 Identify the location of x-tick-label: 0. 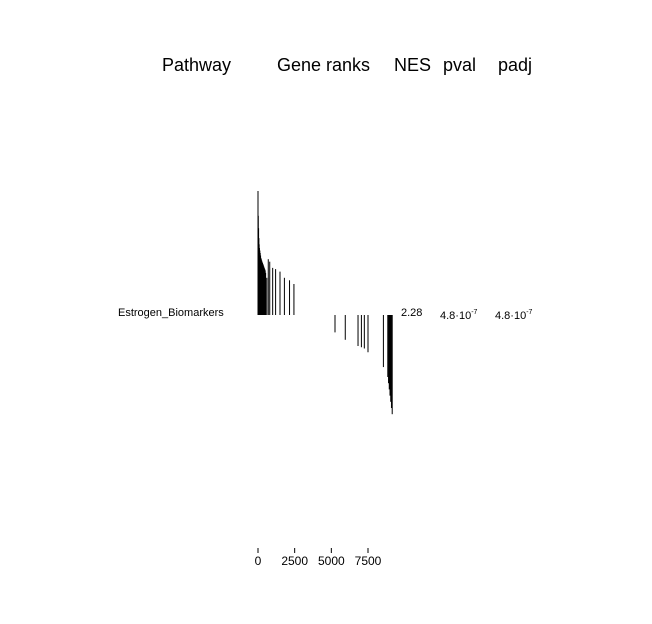
(258, 561).